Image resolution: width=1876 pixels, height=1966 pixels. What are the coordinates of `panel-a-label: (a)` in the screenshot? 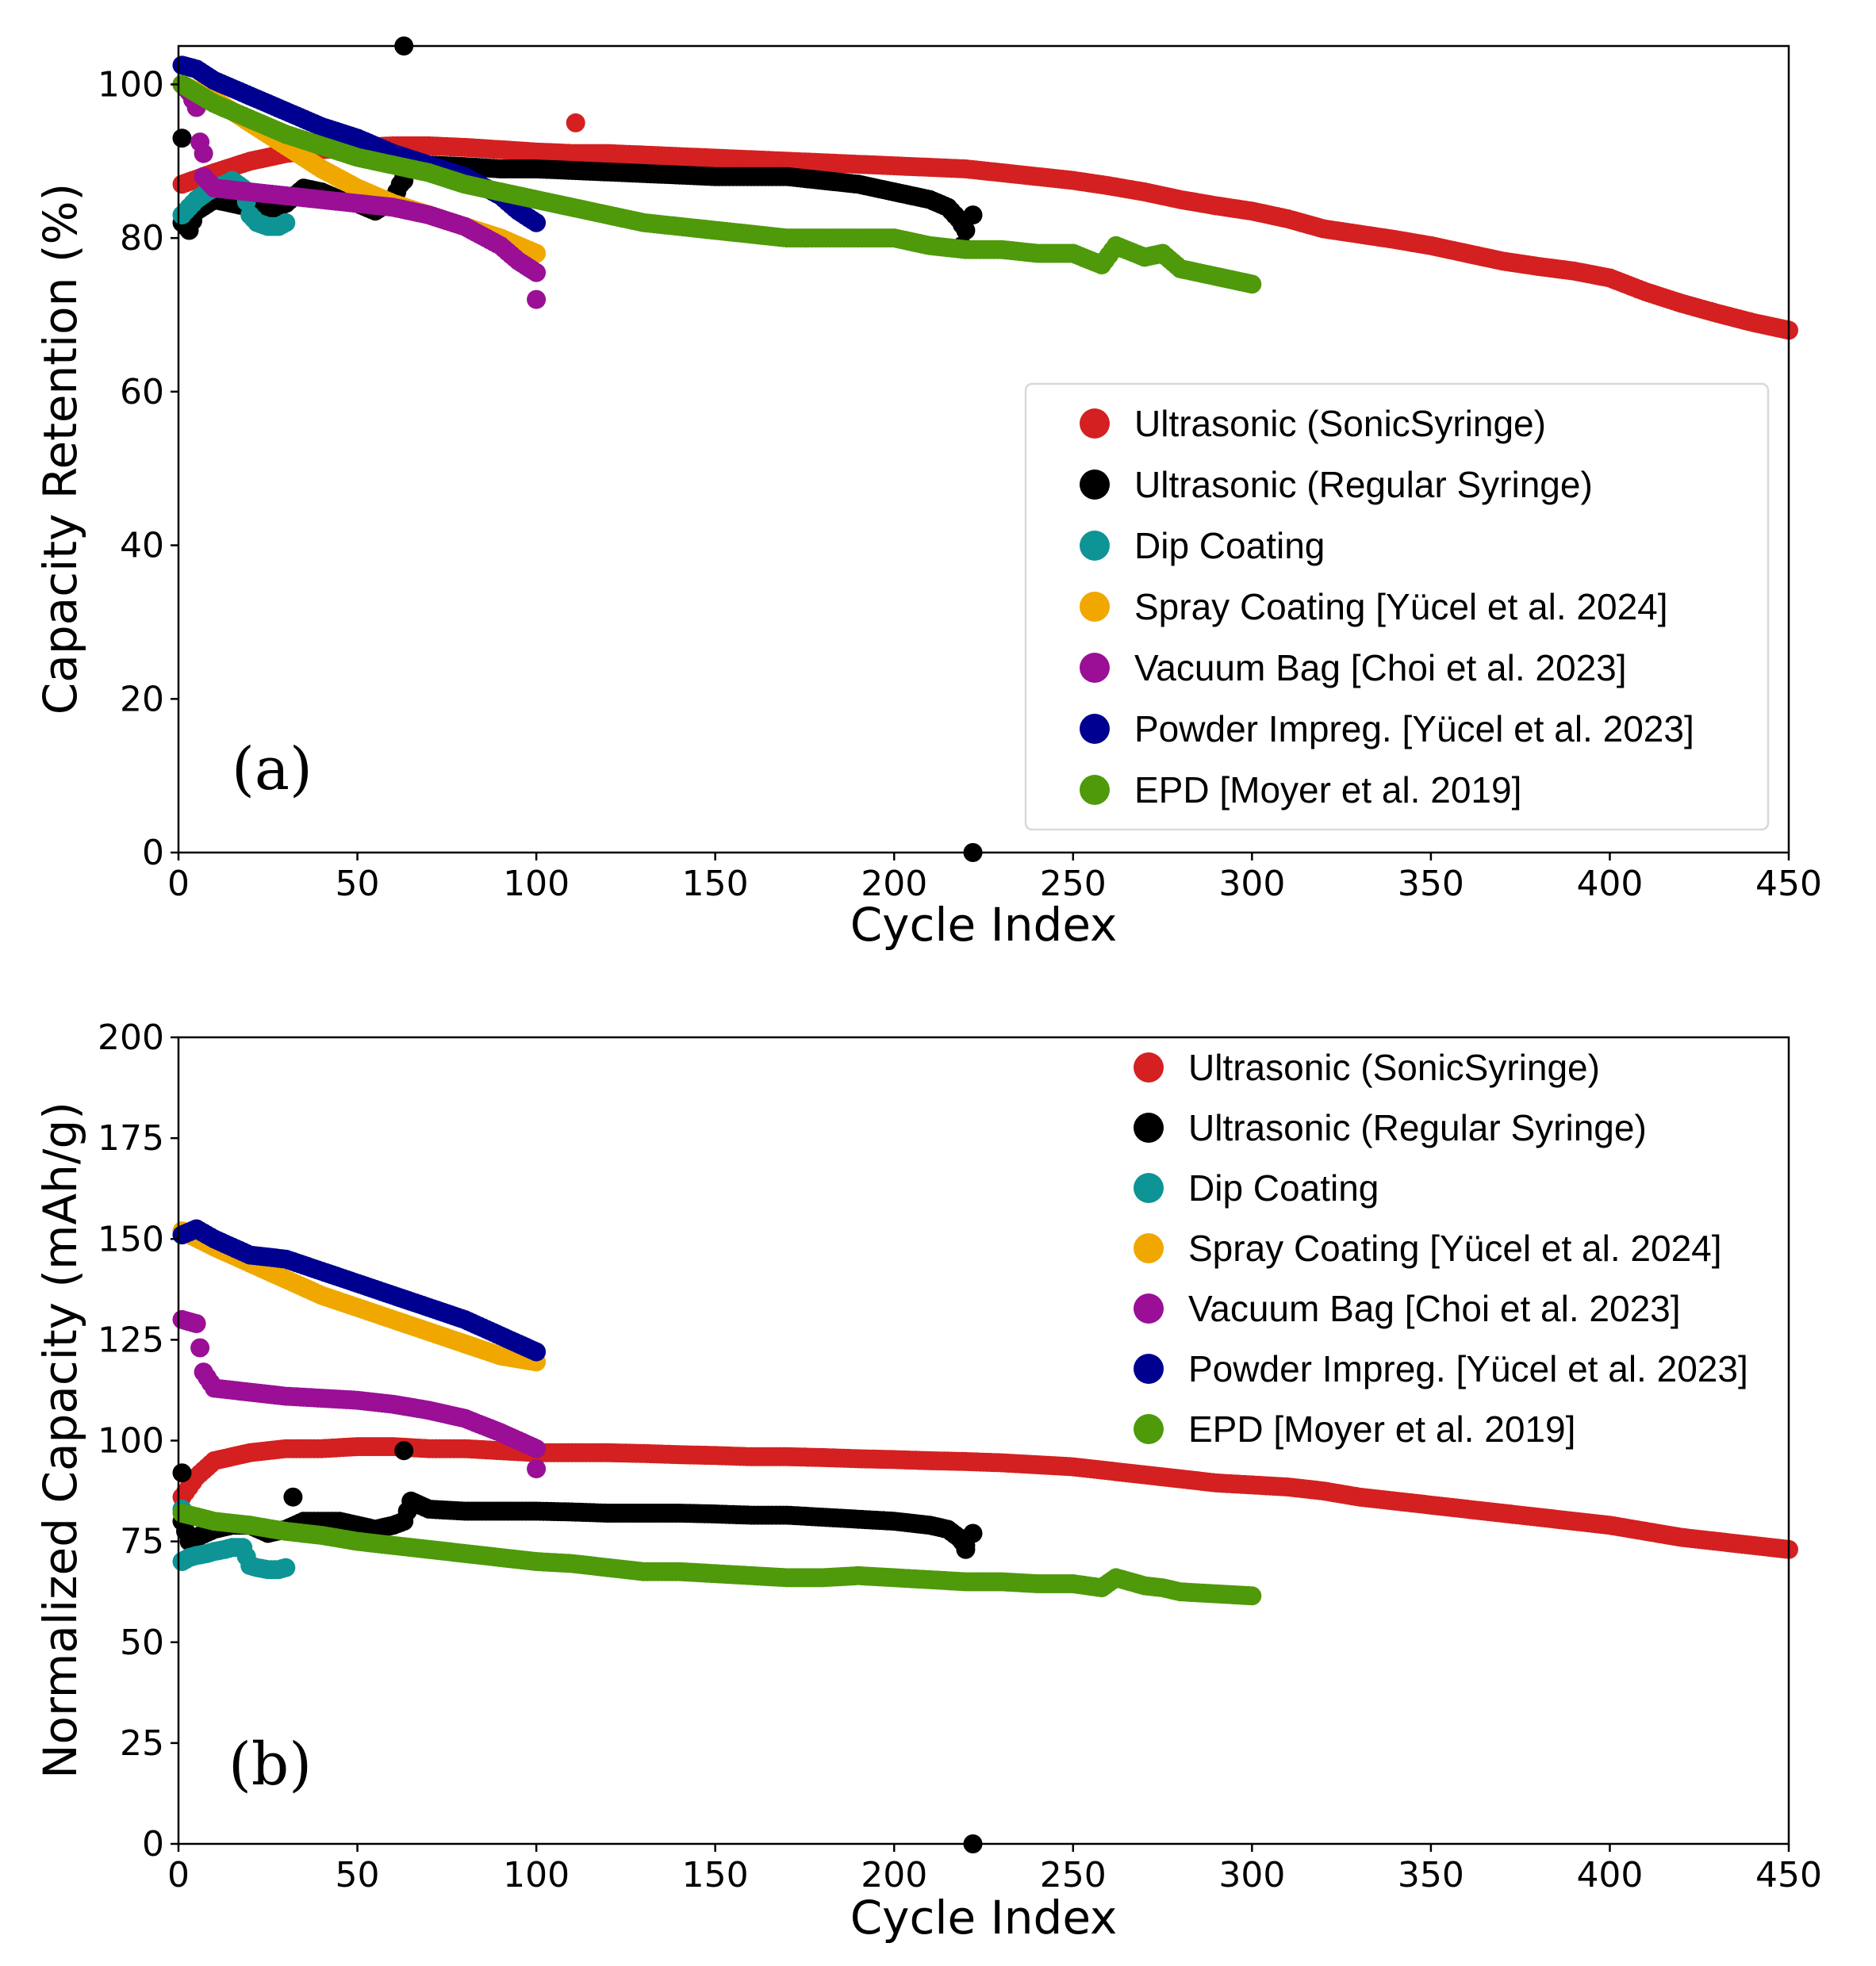 It's located at (272, 769).